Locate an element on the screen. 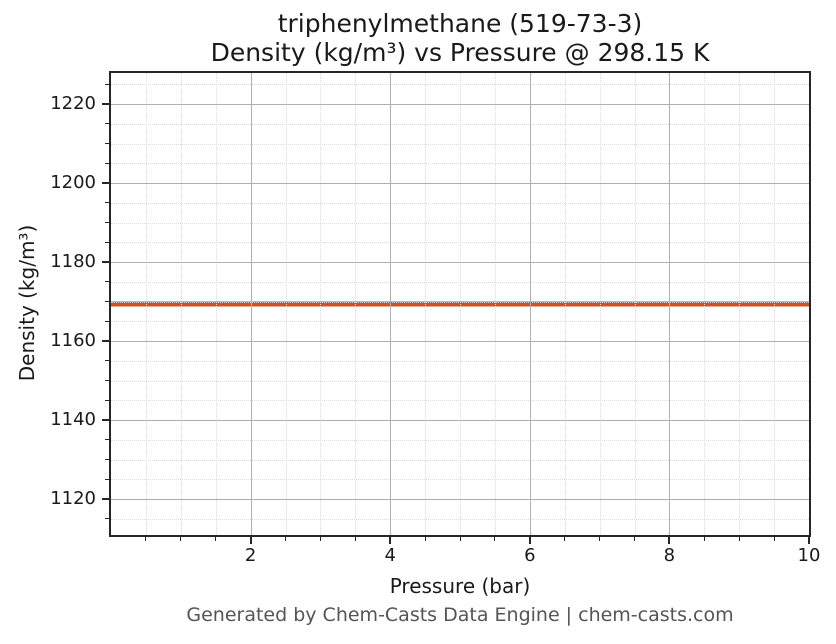 The height and width of the screenshot is (644, 836). x-tick-label: 10 is located at coordinates (809, 555).